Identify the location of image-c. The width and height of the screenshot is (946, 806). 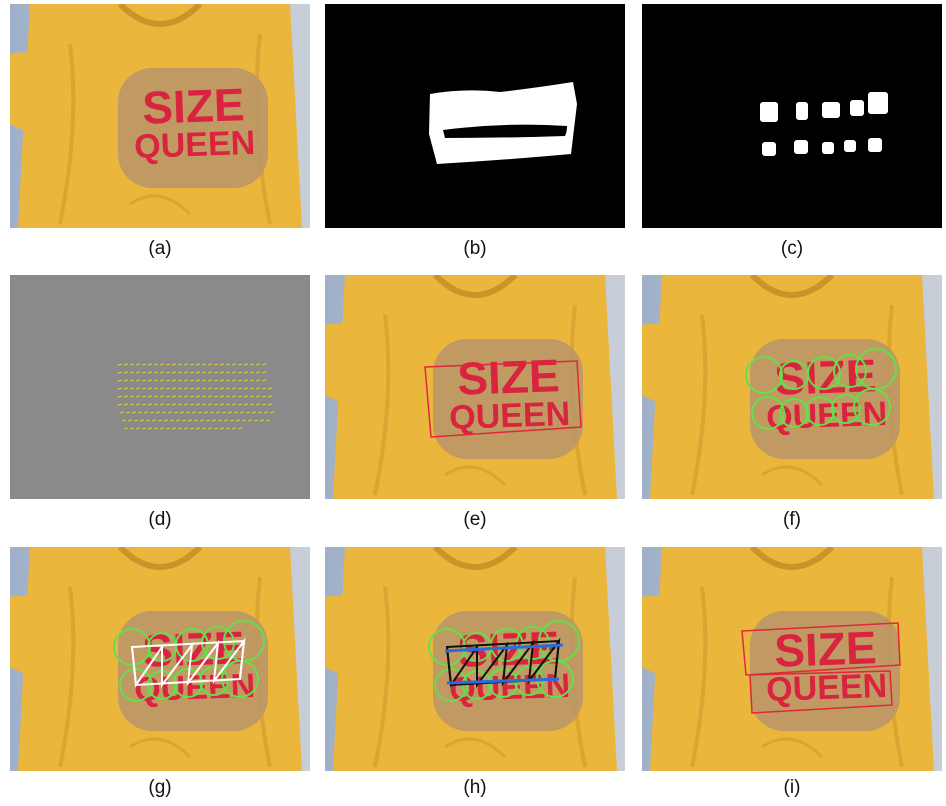
(792, 116).